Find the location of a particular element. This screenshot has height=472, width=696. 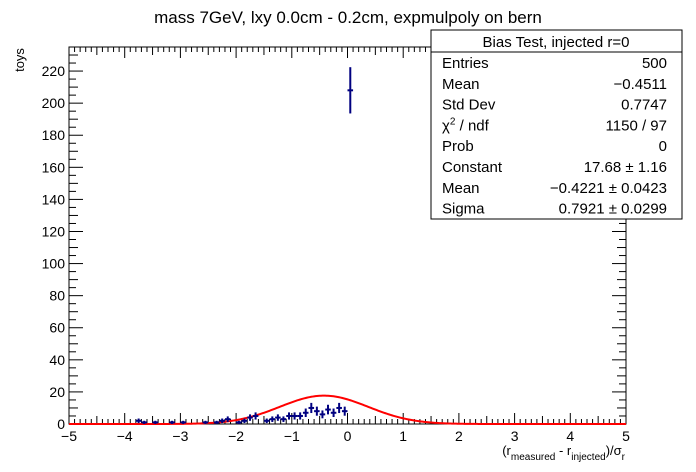

y-tick-label: 80 is located at coordinates (57, 296).